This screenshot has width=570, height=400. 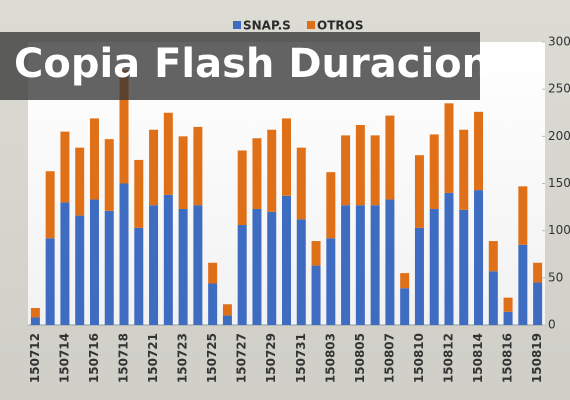 What do you see at coordinates (212, 358) in the screenshot?
I see `x-tick-label: 150725` at bounding box center [212, 358].